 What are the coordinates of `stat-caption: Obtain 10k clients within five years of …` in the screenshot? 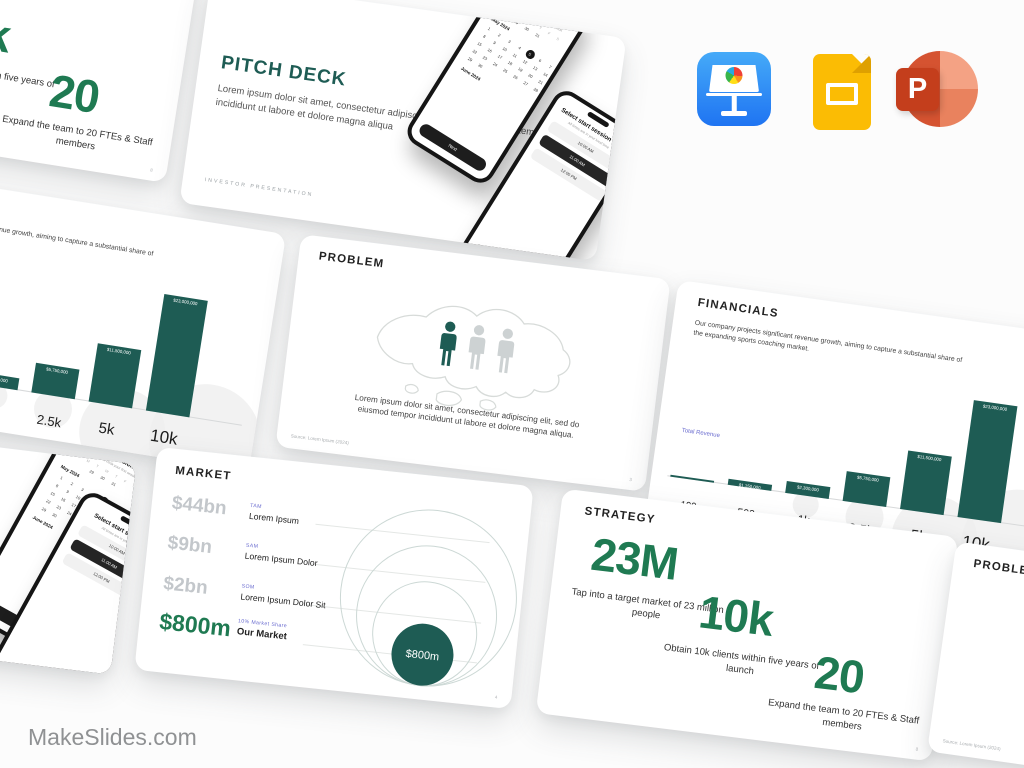 It's located at (741, 659).